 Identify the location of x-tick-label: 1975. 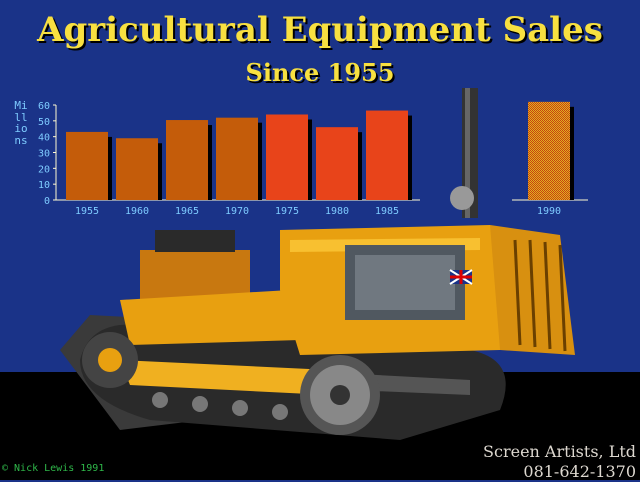
(287, 211).